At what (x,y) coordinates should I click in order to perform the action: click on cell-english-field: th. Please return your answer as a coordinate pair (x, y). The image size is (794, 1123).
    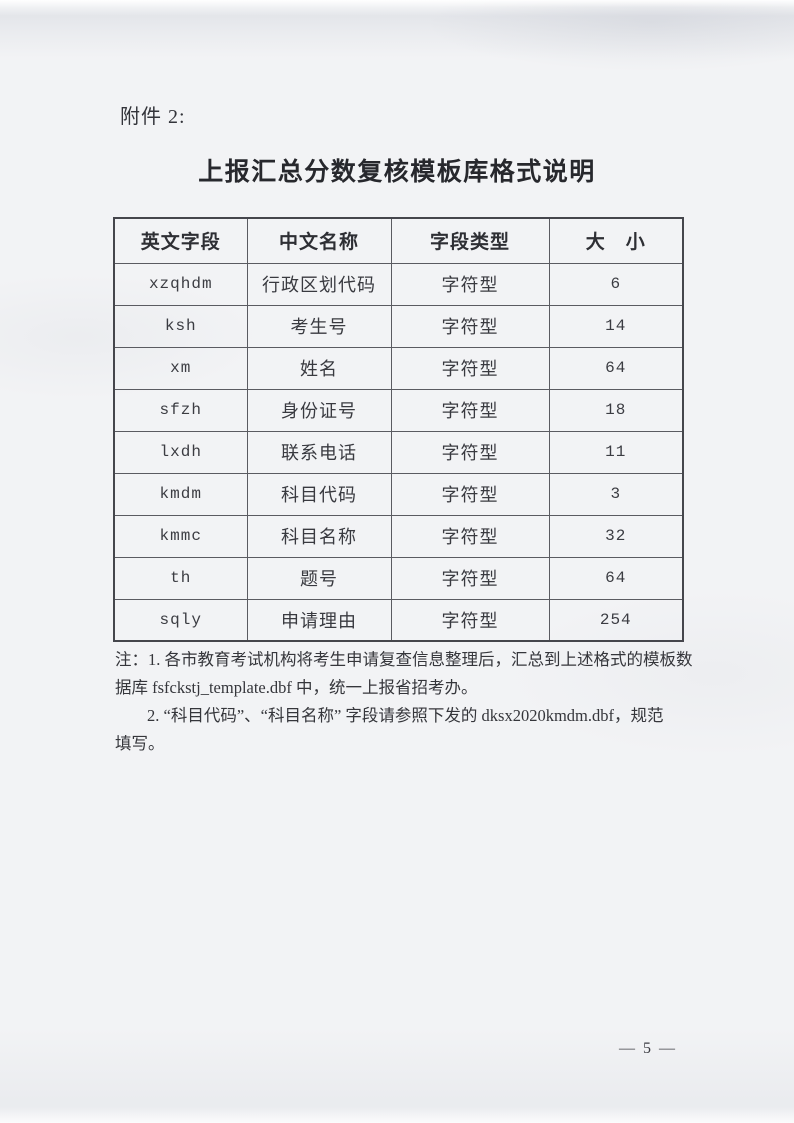
    Looking at the image, I should click on (180, 578).